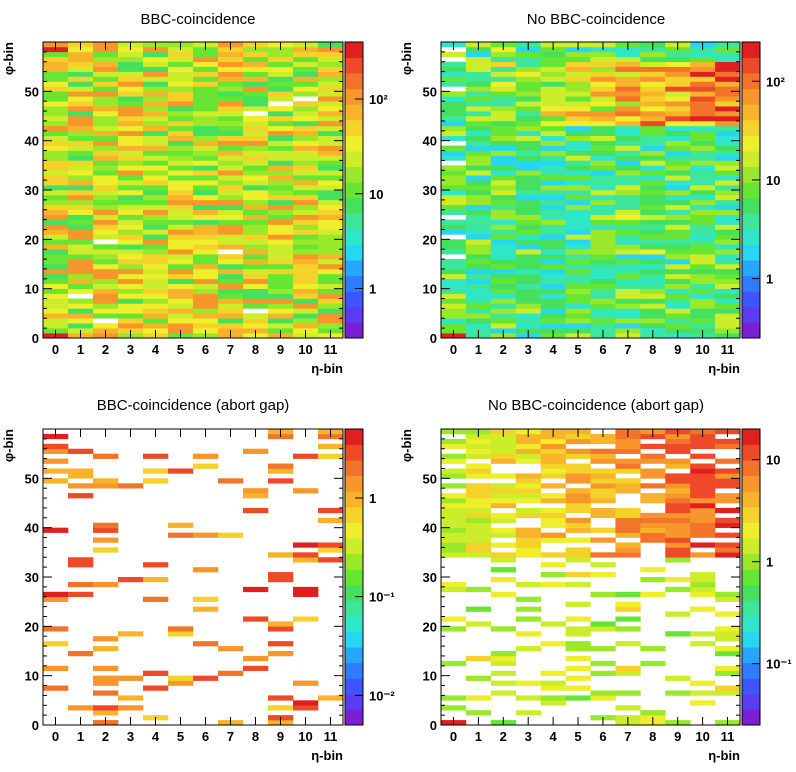 This screenshot has width=796, height=772. I want to click on color-scale-label: 10⁻¹, so click(382, 597).